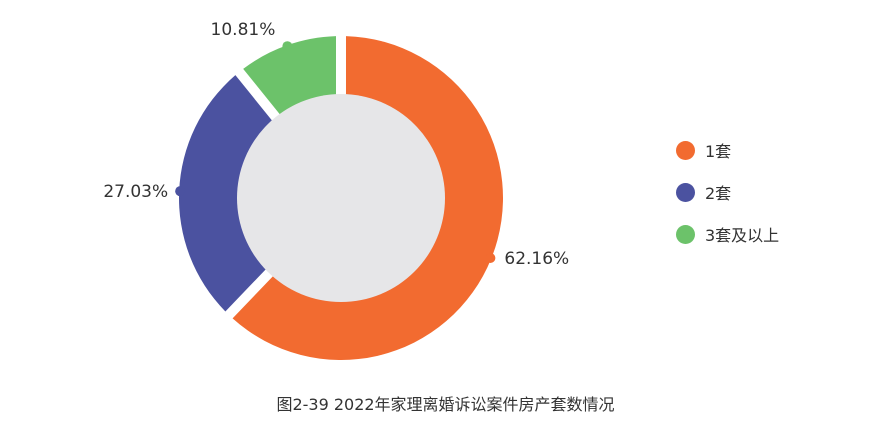 This screenshot has height=437, width=891. Describe the element at coordinates (445, 404) in the screenshot. I see `figure-caption: 图2-39 2022年家理离婚诉讼案件房产套数情况` at that location.